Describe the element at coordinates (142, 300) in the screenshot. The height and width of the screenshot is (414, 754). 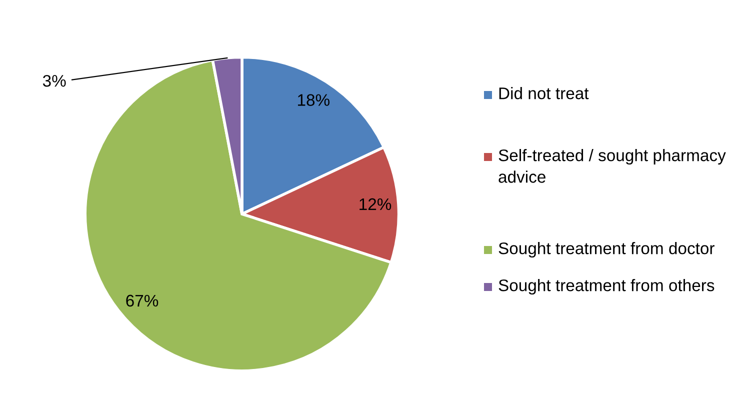
I see `data-label: 67%` at that location.